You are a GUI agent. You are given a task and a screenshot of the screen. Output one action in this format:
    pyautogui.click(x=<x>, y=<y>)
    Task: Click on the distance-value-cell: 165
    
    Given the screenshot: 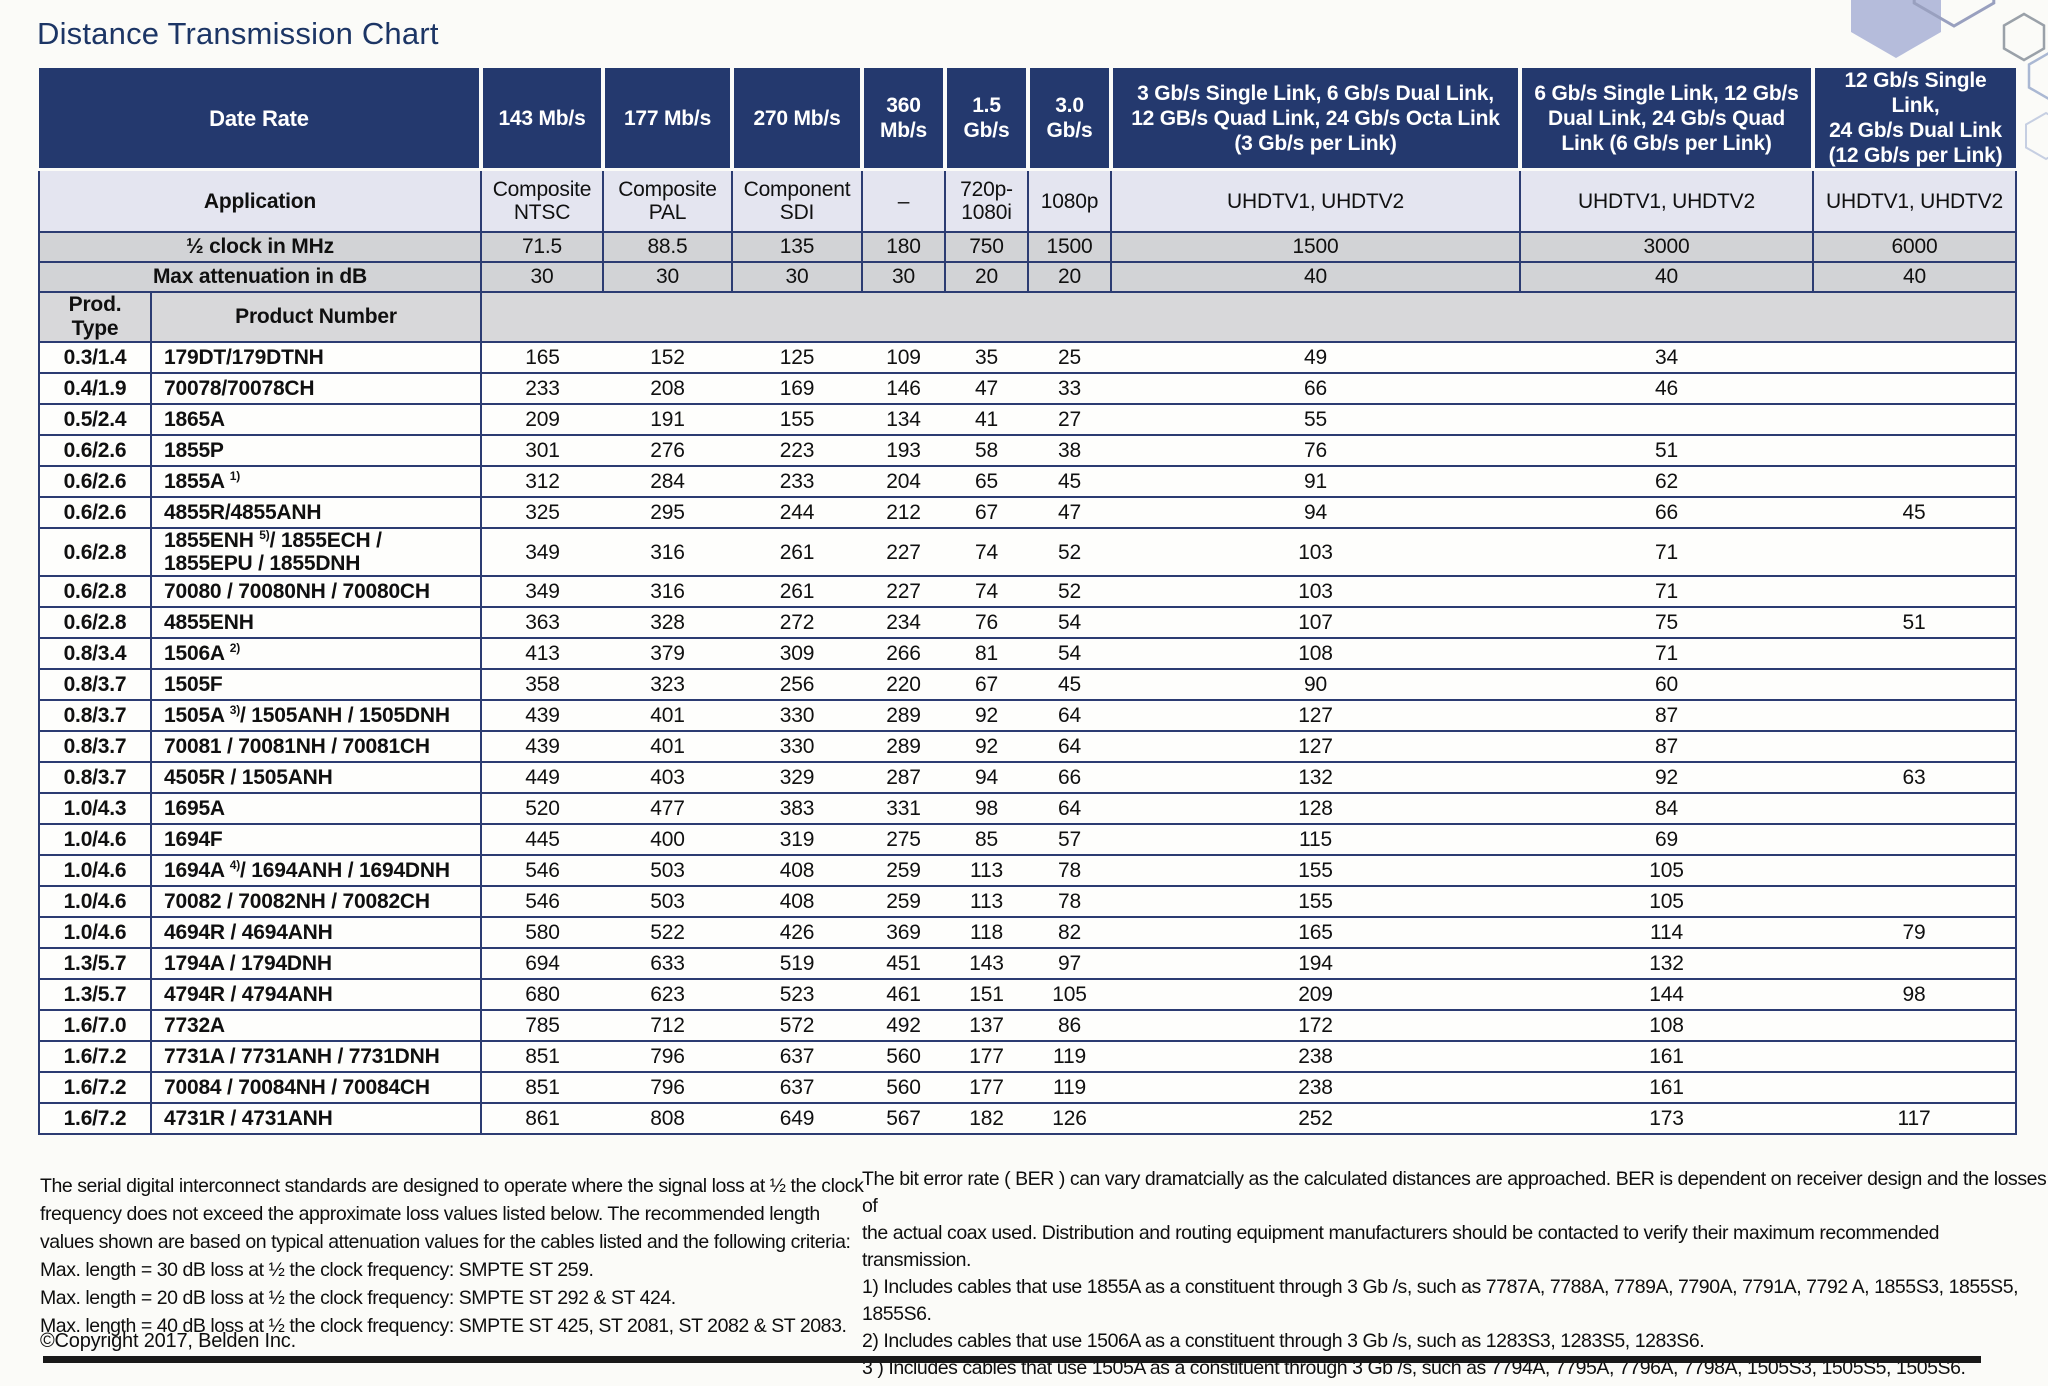 What is the action you would take?
    pyautogui.click(x=542, y=358)
    